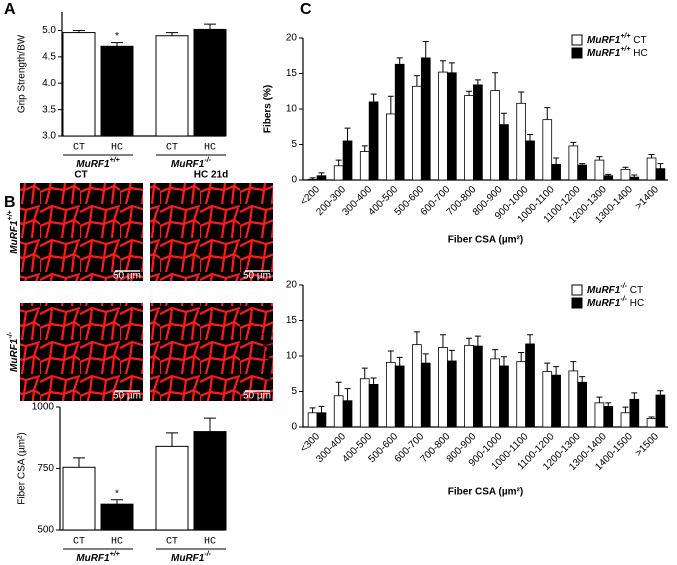 The image size is (677, 565). Describe the element at coordinates (45, 468) in the screenshot. I see `y-tick-label: 750` at that location.